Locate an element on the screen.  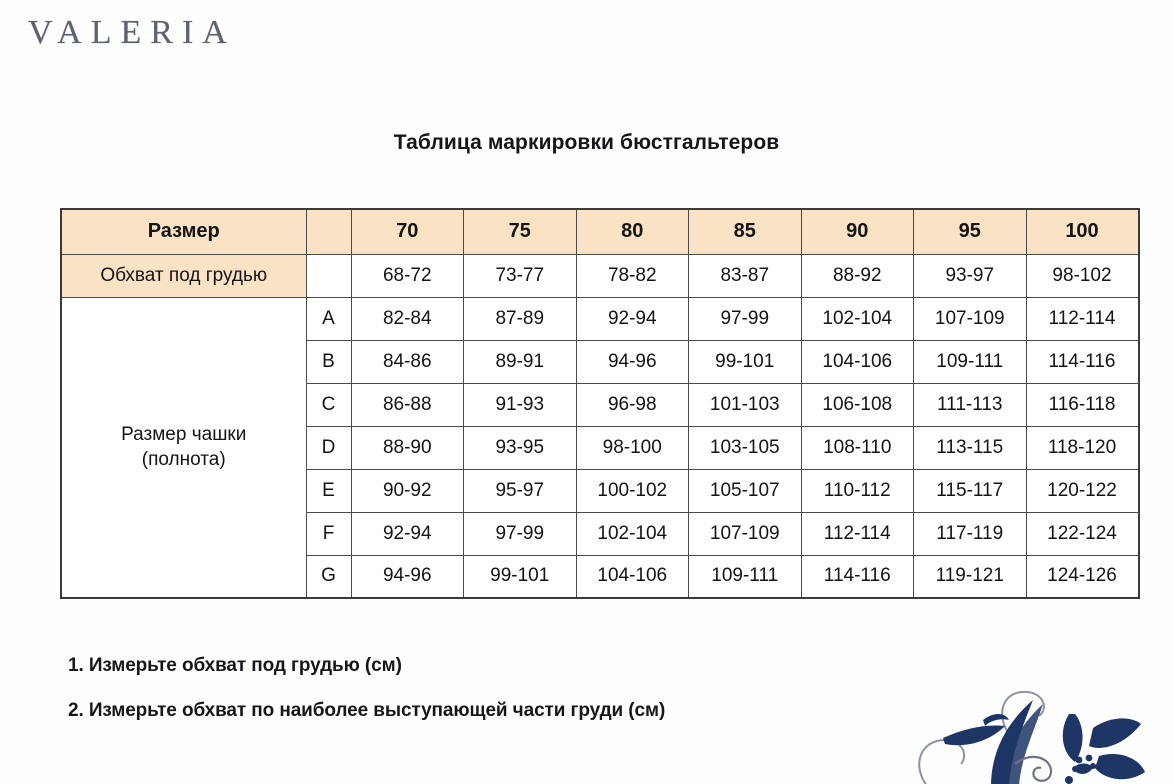
instruction-item-1: 1. Измерьте обхват под грудью (см) is located at coordinates (235, 665).